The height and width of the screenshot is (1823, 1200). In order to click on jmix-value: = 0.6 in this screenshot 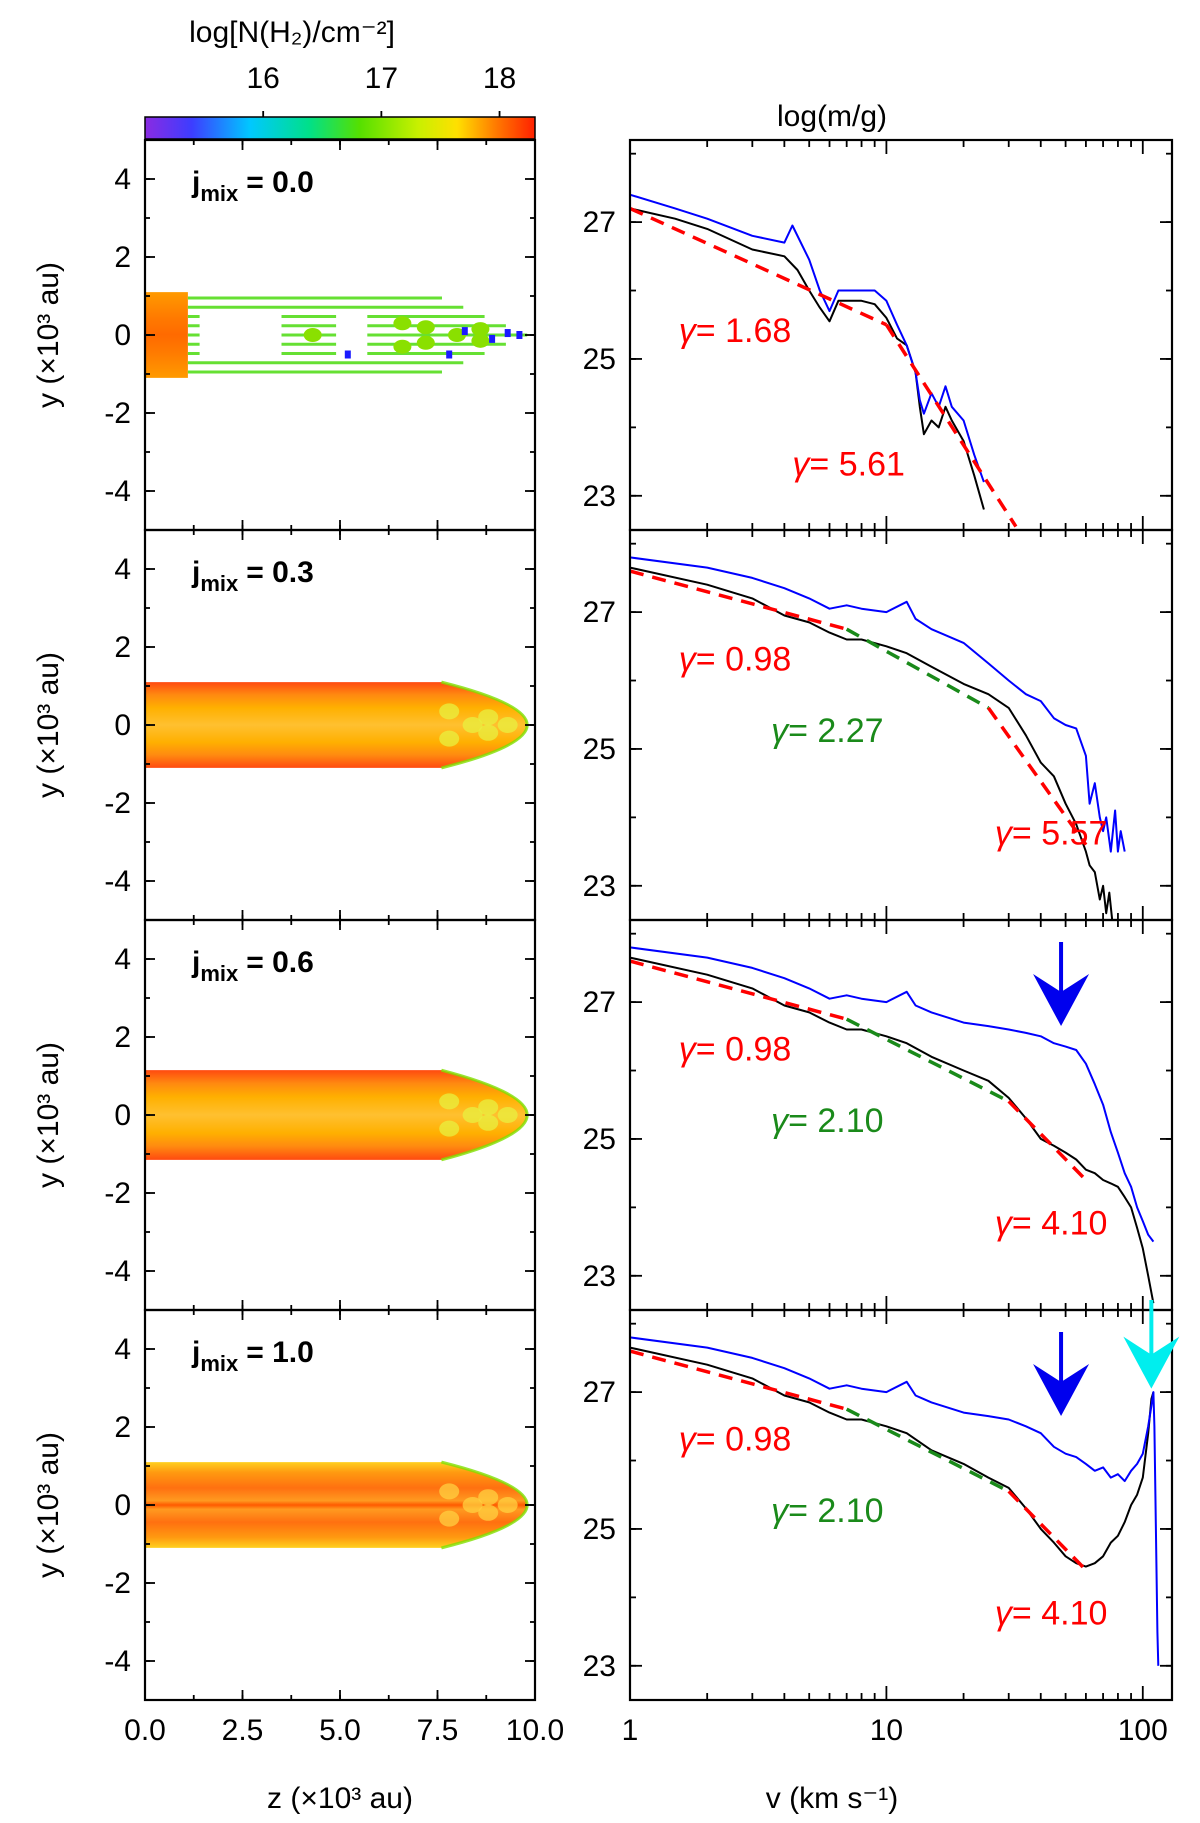, I will do `click(280, 962)`.